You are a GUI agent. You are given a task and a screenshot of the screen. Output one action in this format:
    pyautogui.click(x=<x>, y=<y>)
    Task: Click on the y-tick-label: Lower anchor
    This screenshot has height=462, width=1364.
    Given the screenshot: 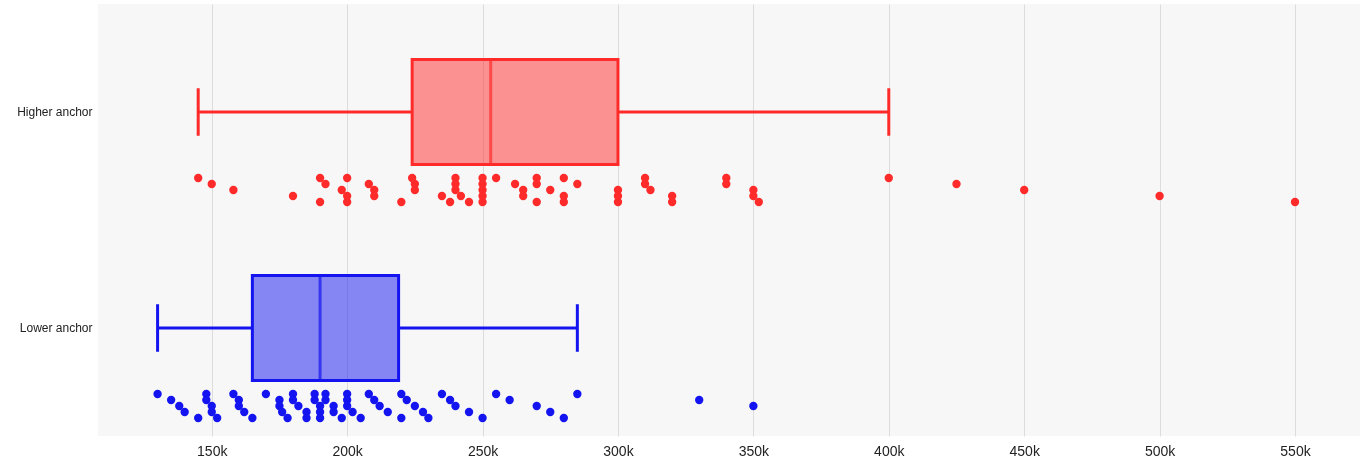 What is the action you would take?
    pyautogui.click(x=56, y=328)
    